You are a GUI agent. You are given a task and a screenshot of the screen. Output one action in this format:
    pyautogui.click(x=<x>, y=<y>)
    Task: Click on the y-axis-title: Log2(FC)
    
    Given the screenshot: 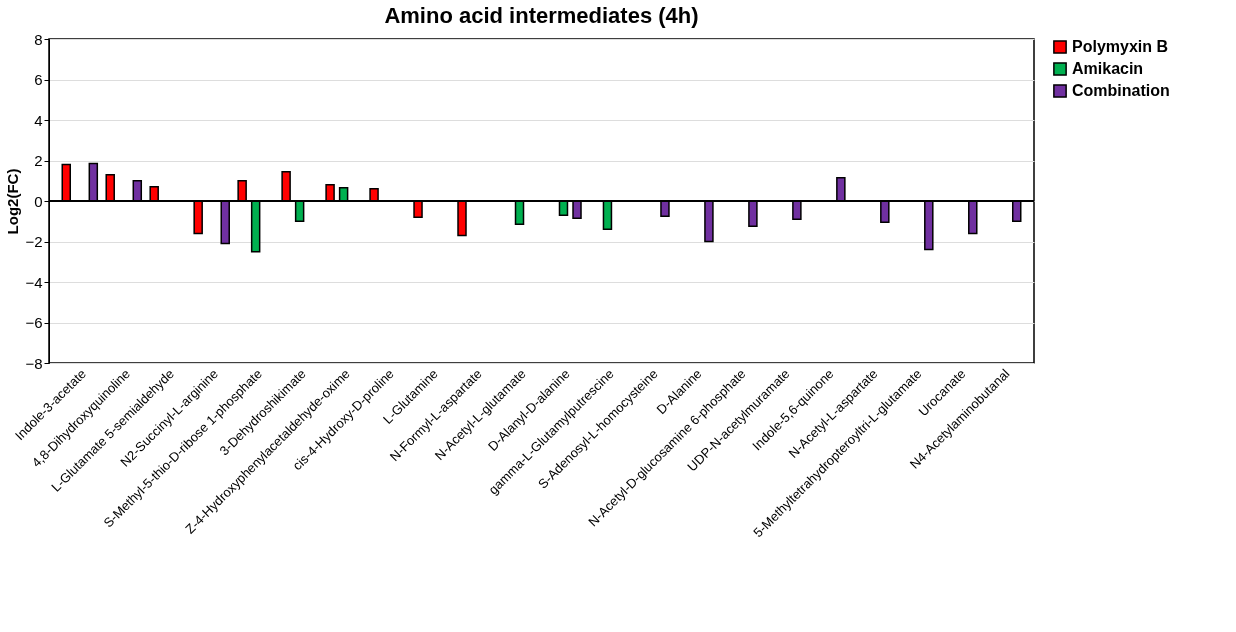 What is the action you would take?
    pyautogui.click(x=13, y=201)
    